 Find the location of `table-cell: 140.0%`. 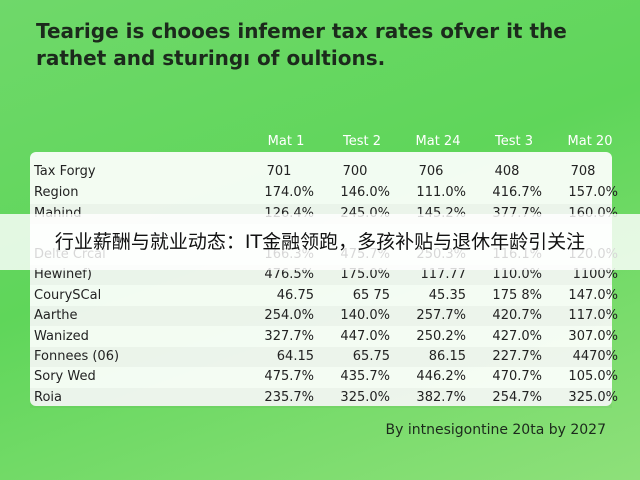

table-cell: 140.0% is located at coordinates (365, 315).